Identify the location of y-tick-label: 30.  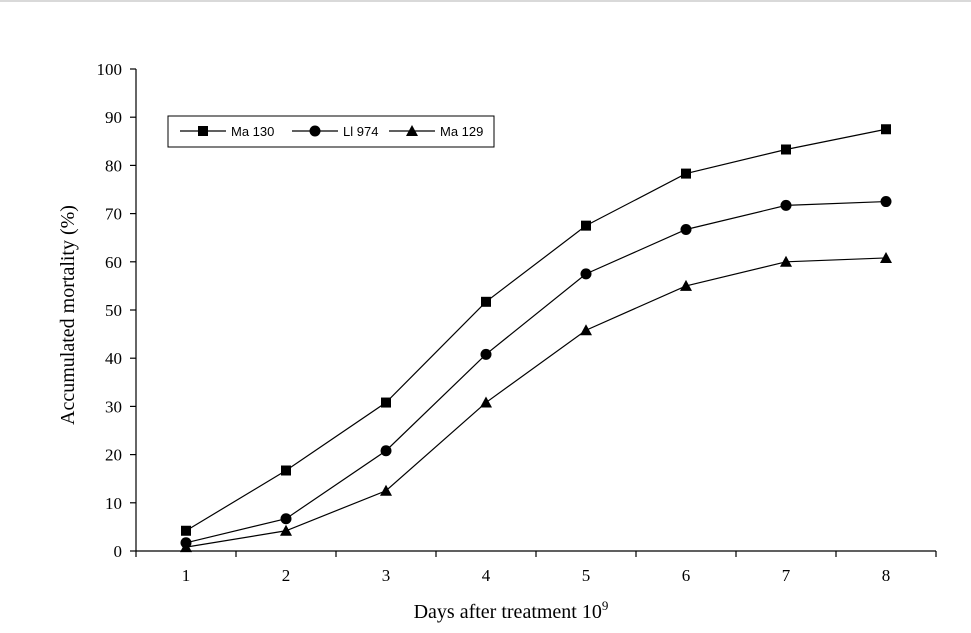
(113, 406).